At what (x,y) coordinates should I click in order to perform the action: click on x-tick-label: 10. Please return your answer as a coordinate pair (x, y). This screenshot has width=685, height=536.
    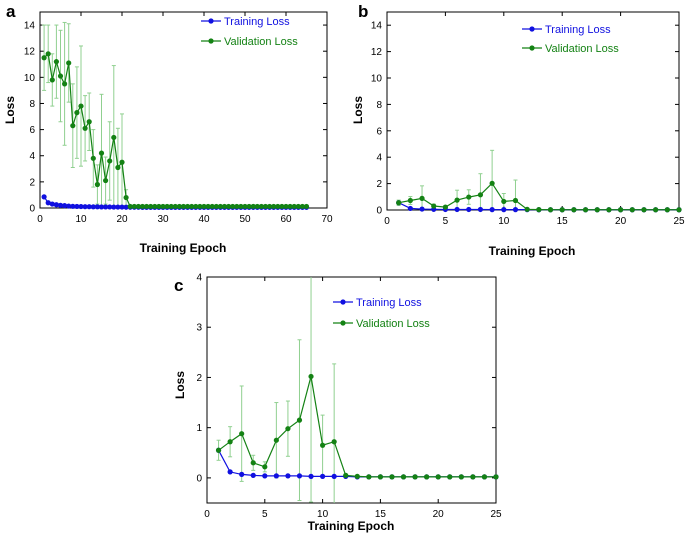
    Looking at the image, I should click on (81, 219).